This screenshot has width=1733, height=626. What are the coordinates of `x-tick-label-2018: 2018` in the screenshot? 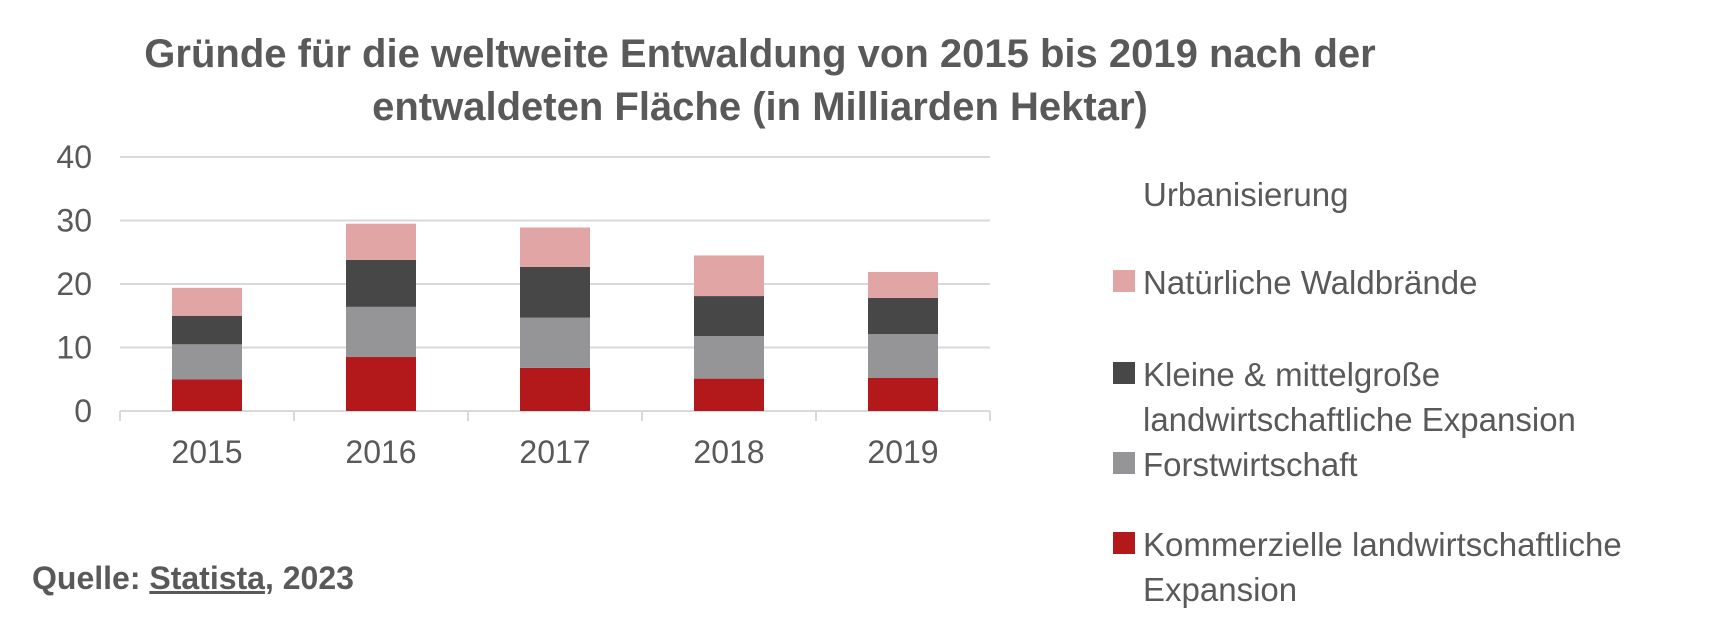 It's located at (728, 452).